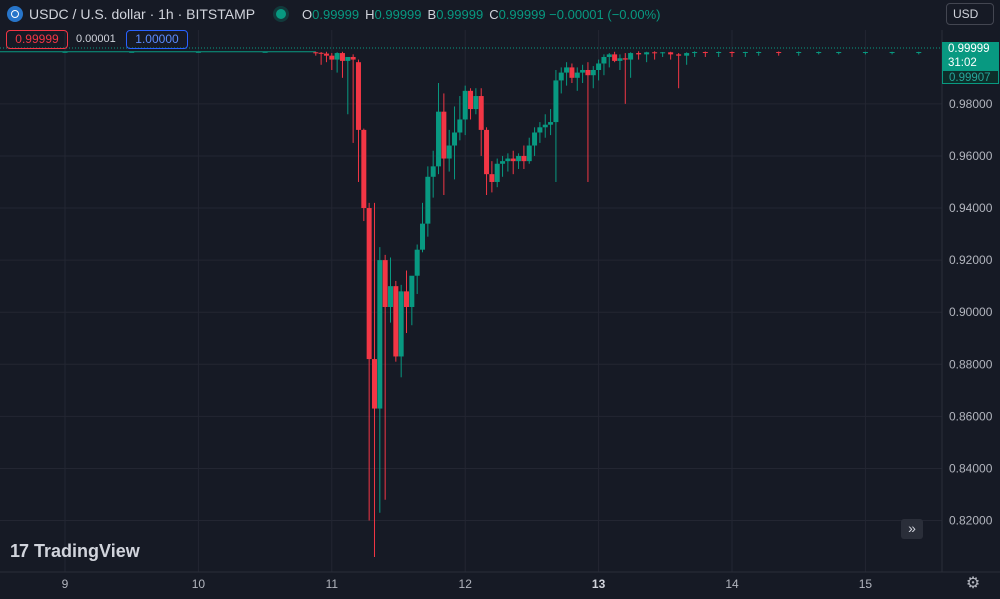 The width and height of the screenshot is (1000, 599). What do you see at coordinates (466, 584) in the screenshot?
I see `x-tick-label: 12` at bounding box center [466, 584].